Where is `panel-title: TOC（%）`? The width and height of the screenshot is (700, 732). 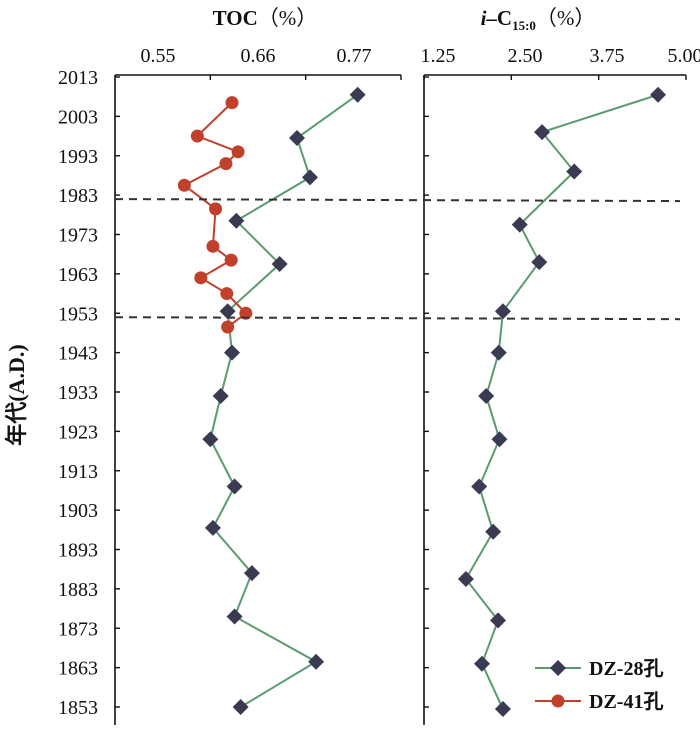 panel-title: TOC（%） is located at coordinates (265, 18).